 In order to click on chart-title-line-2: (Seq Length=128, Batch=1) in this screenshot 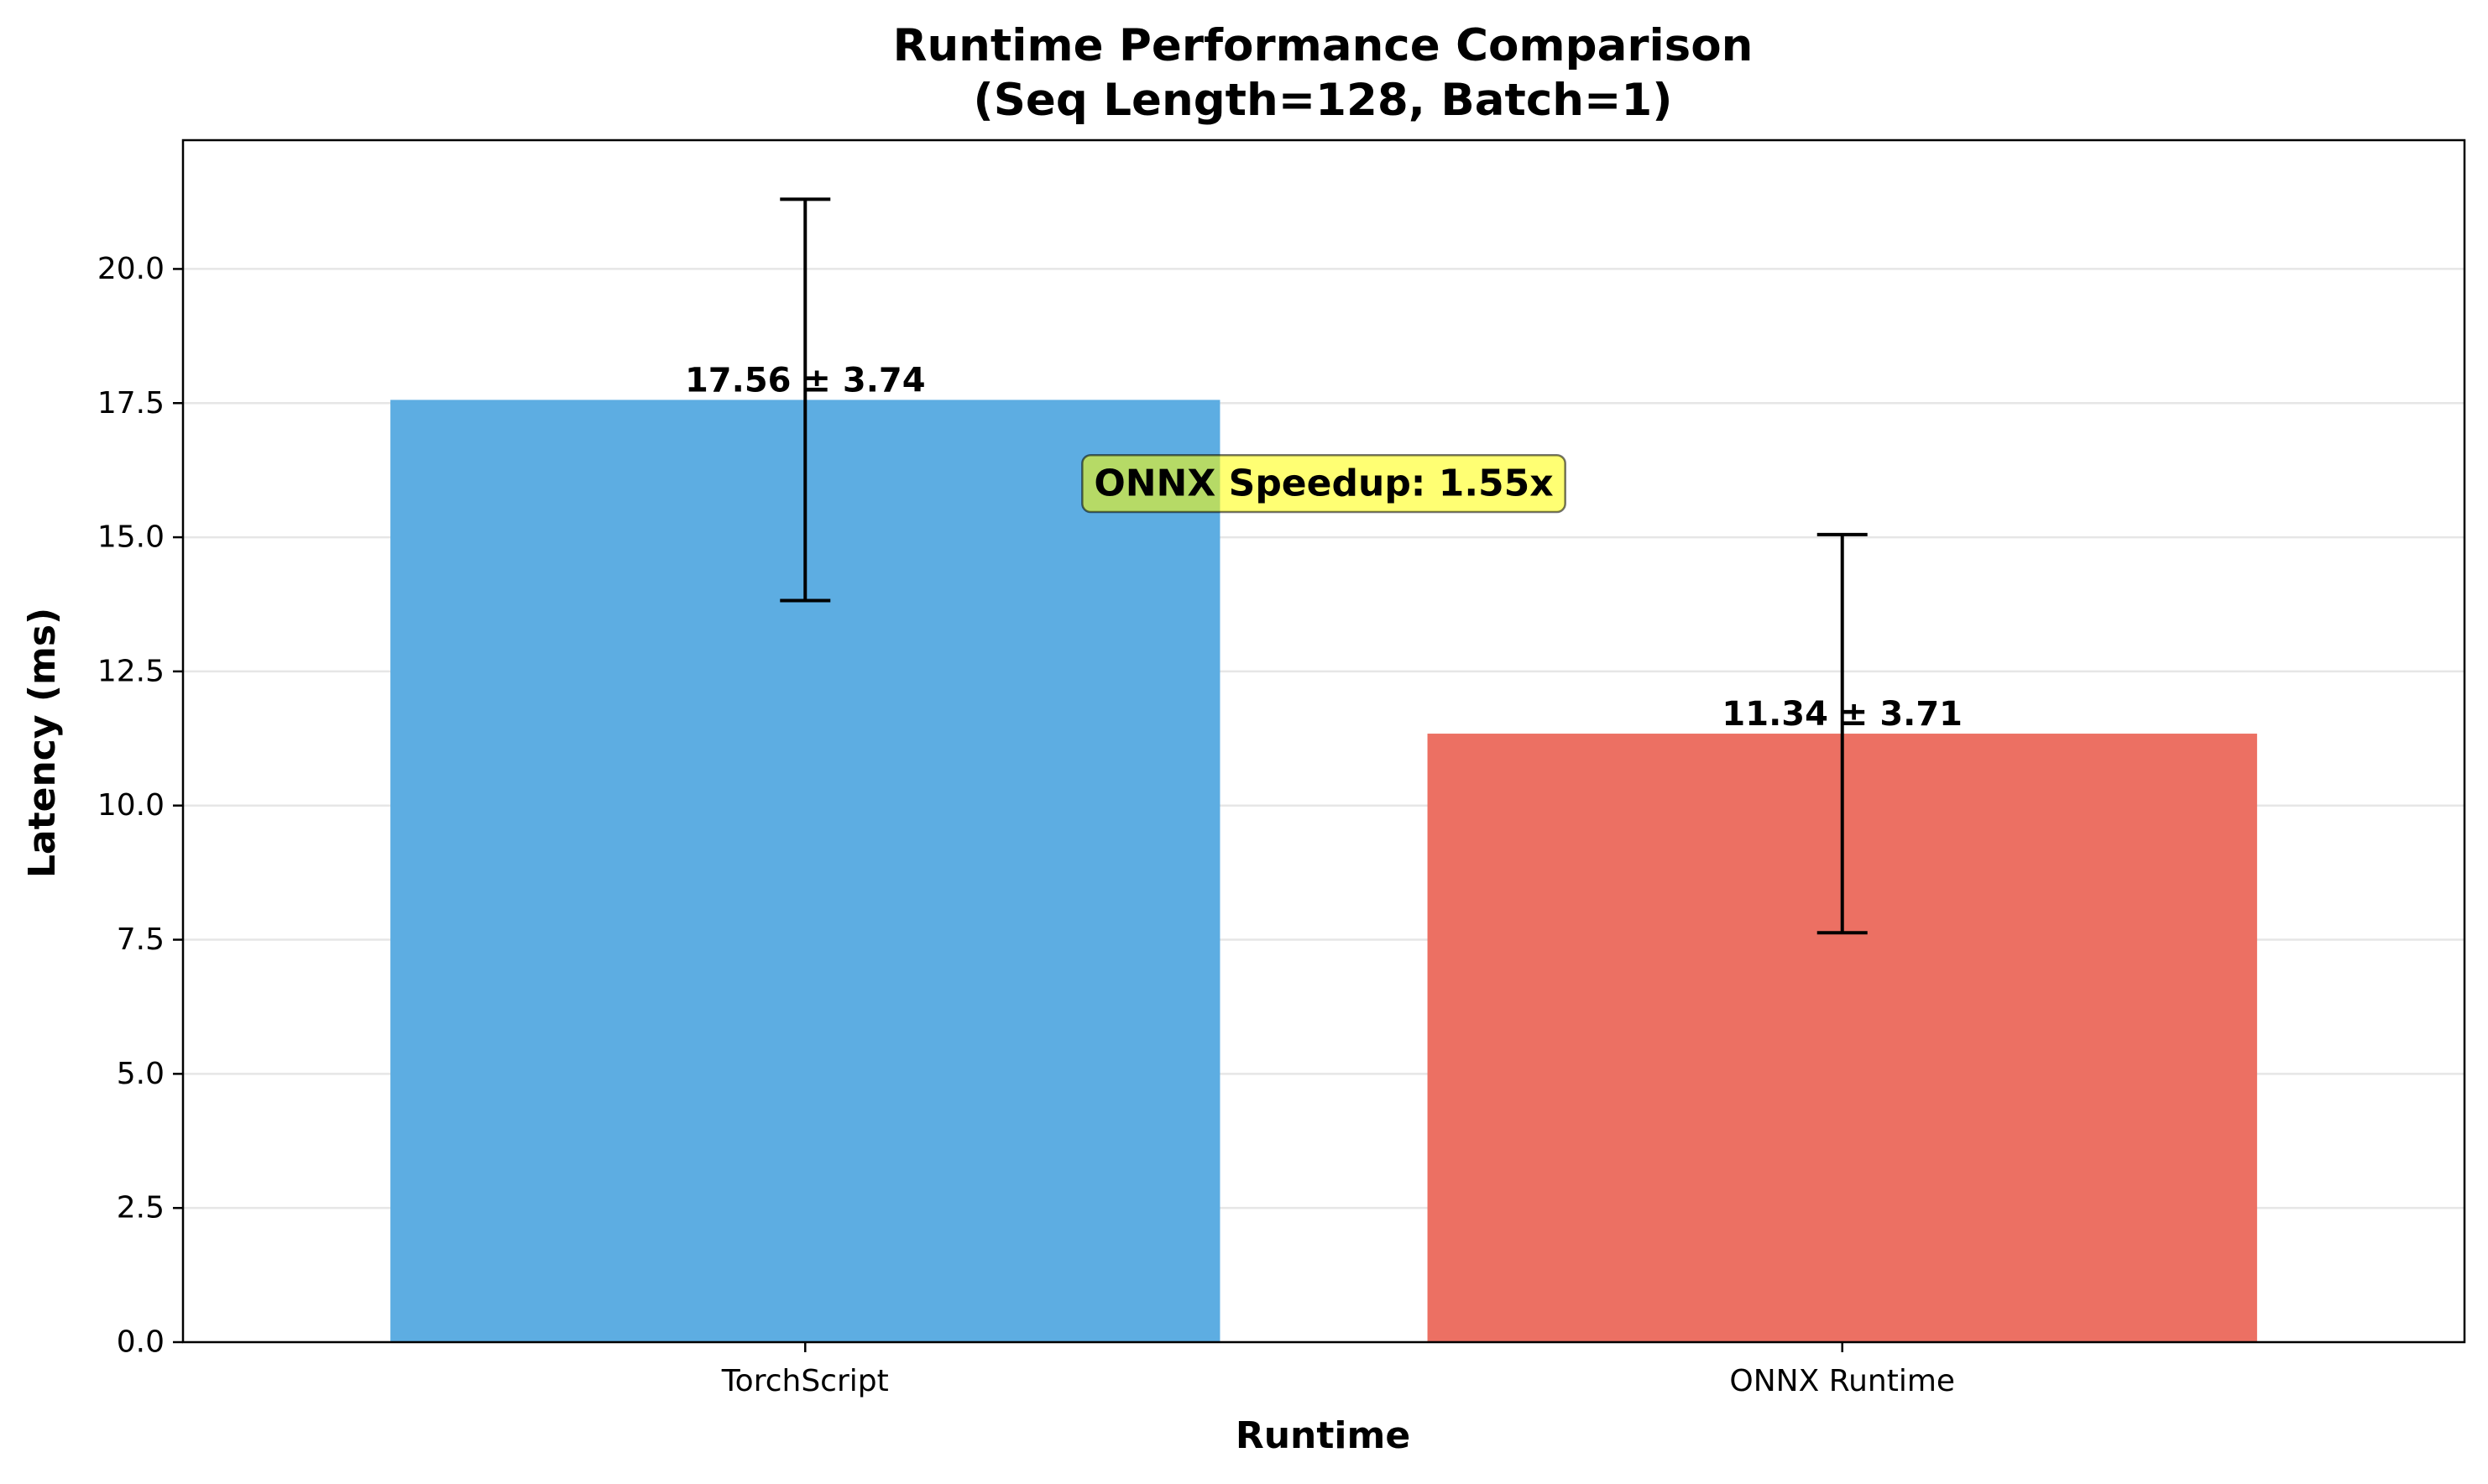, I will do `click(1324, 100)`.